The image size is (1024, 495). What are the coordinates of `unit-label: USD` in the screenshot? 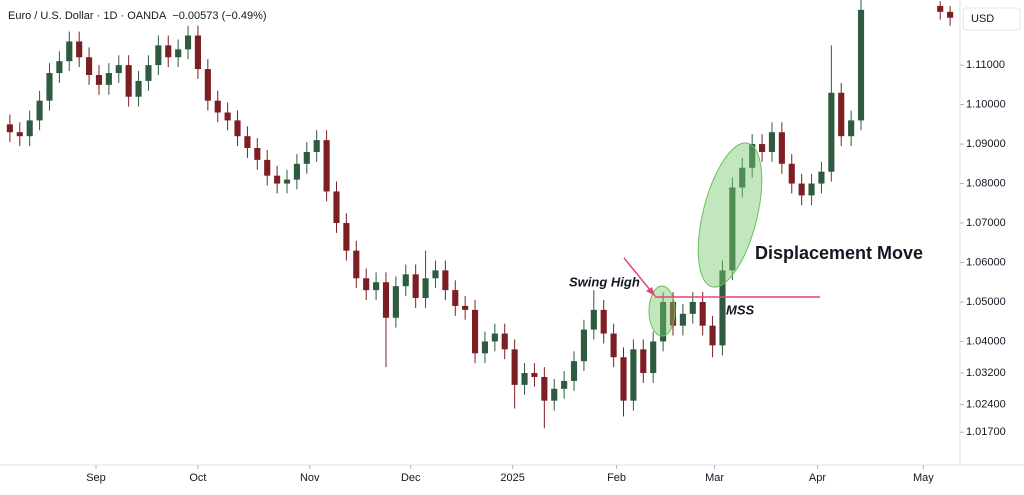 It's located at (982, 19).